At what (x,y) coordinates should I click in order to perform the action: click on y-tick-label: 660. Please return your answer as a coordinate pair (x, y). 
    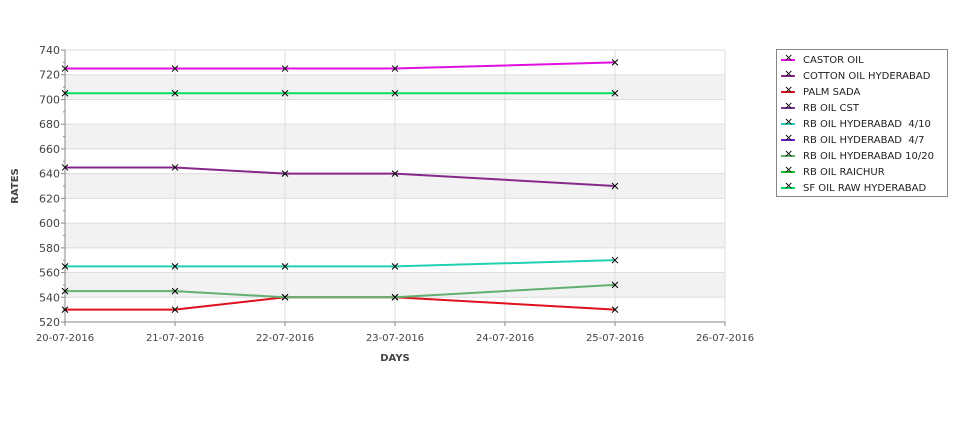
    Looking at the image, I should click on (49, 149).